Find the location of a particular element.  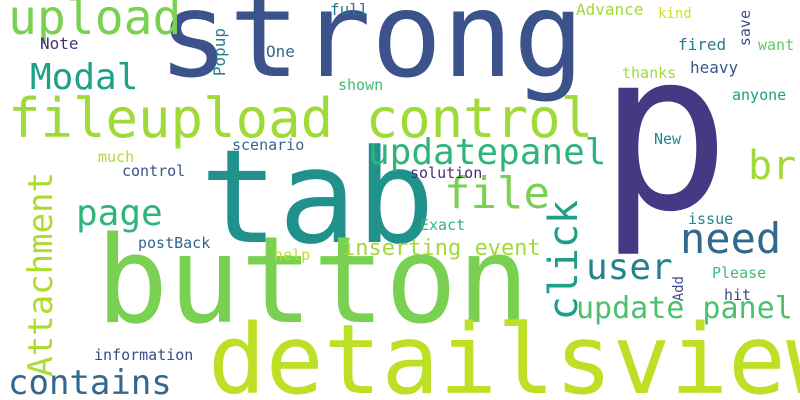

word-page: page is located at coordinates (119, 213).